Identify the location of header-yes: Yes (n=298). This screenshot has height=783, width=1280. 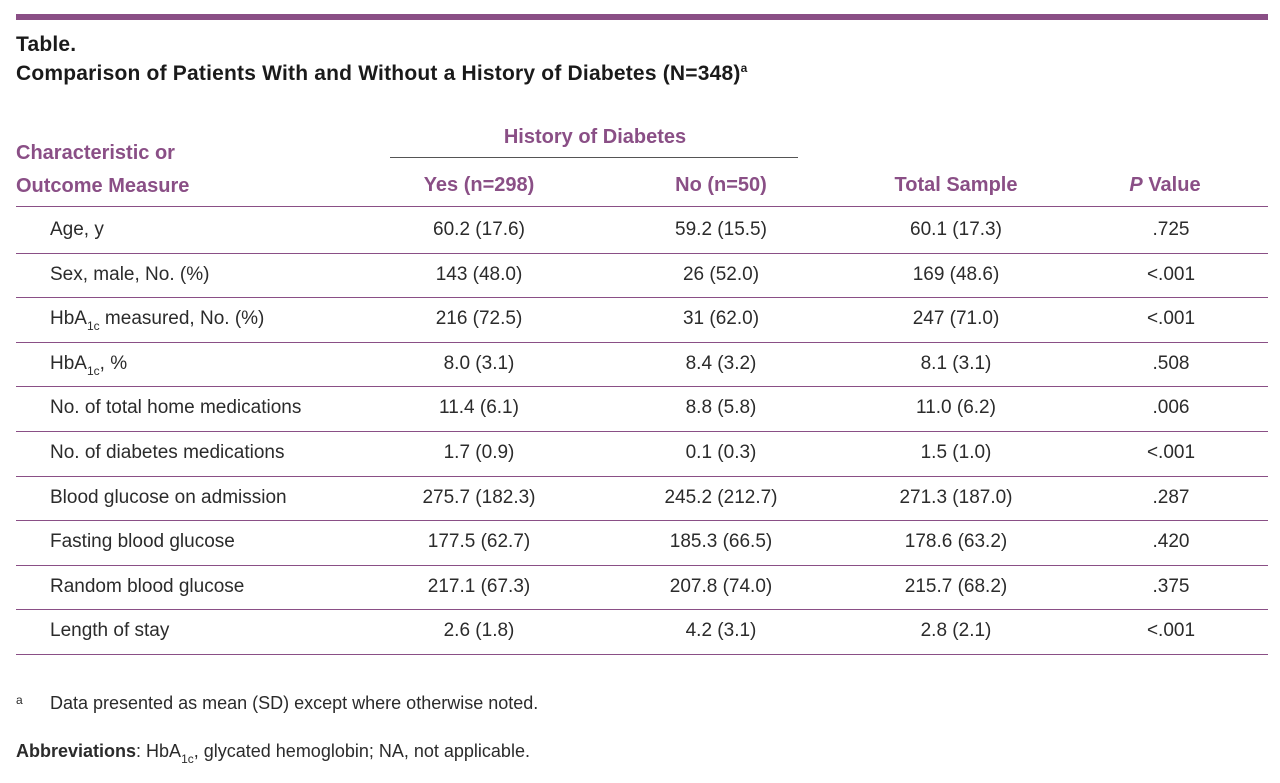
(479, 185).